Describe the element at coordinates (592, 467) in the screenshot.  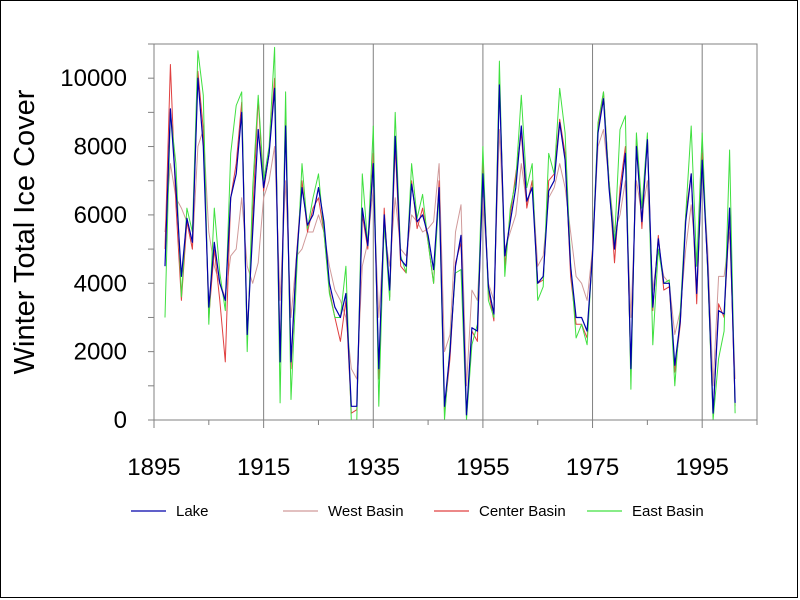
I see `x-tick-label: 1975` at that location.